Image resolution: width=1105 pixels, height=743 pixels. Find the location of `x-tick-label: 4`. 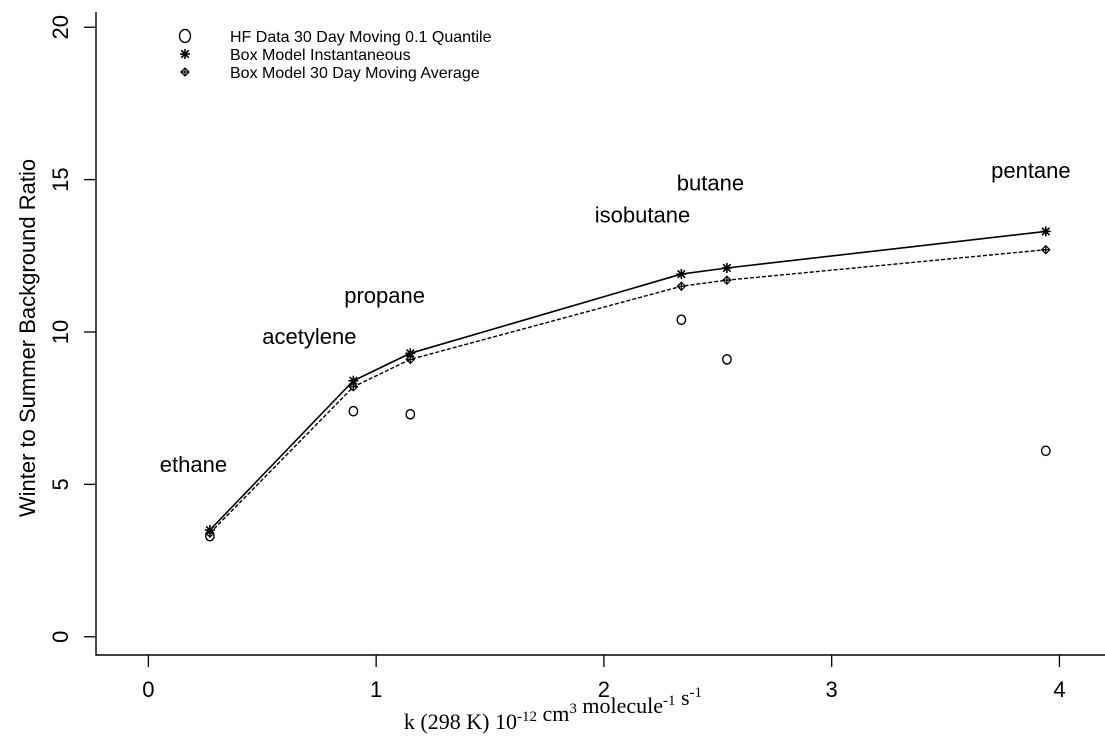

x-tick-label: 4 is located at coordinates (1059, 689).